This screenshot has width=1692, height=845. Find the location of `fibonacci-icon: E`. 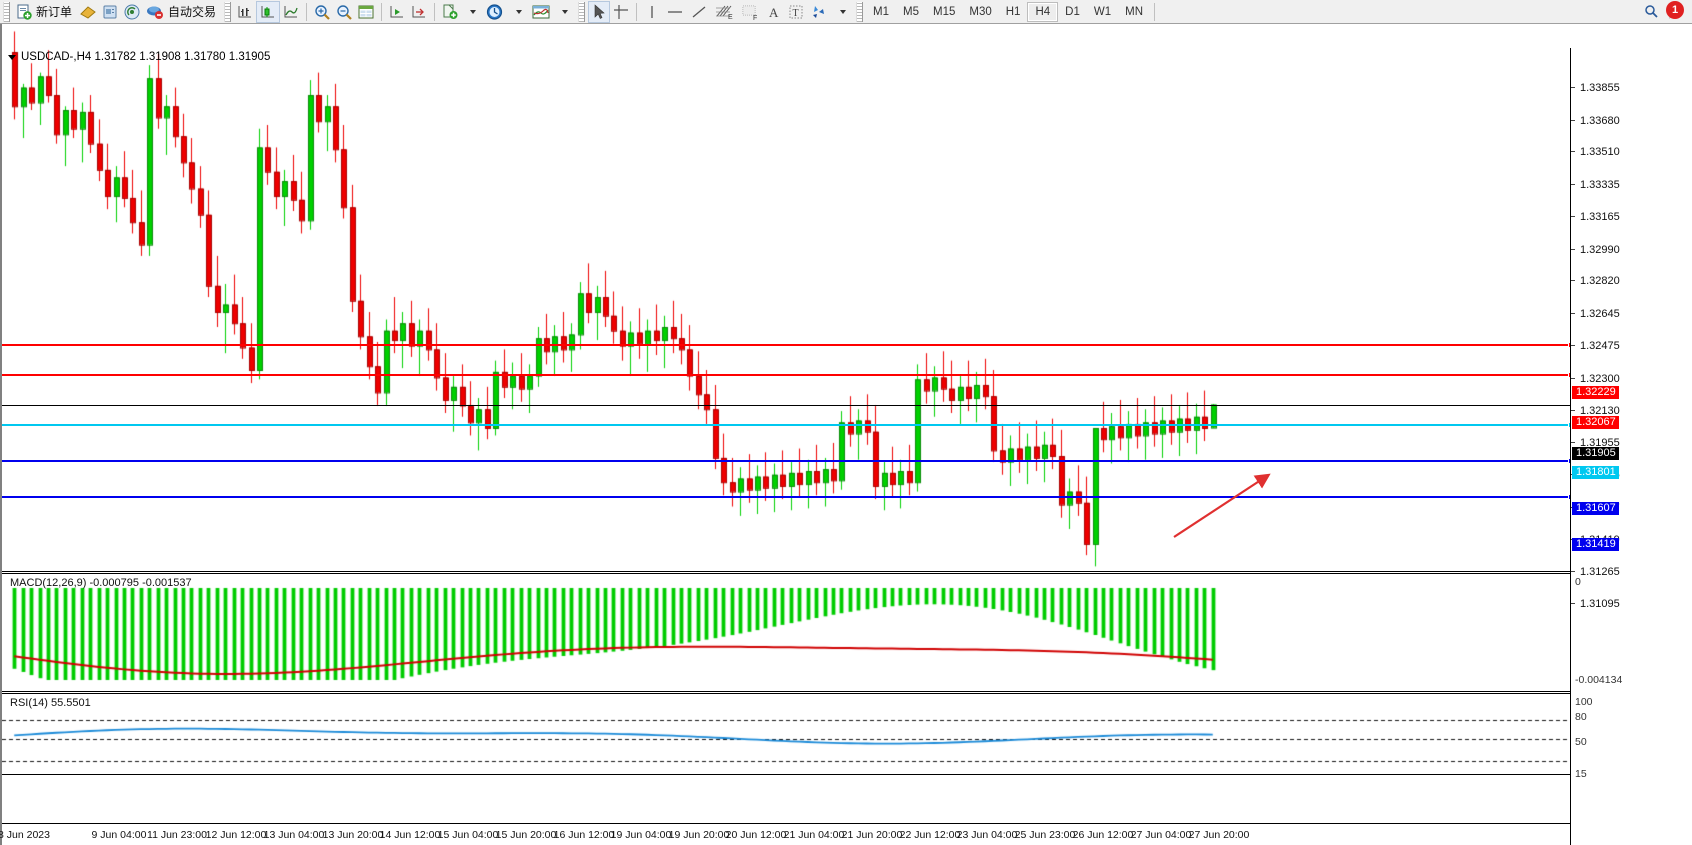

fibonacci-icon: E is located at coordinates (724, 12).